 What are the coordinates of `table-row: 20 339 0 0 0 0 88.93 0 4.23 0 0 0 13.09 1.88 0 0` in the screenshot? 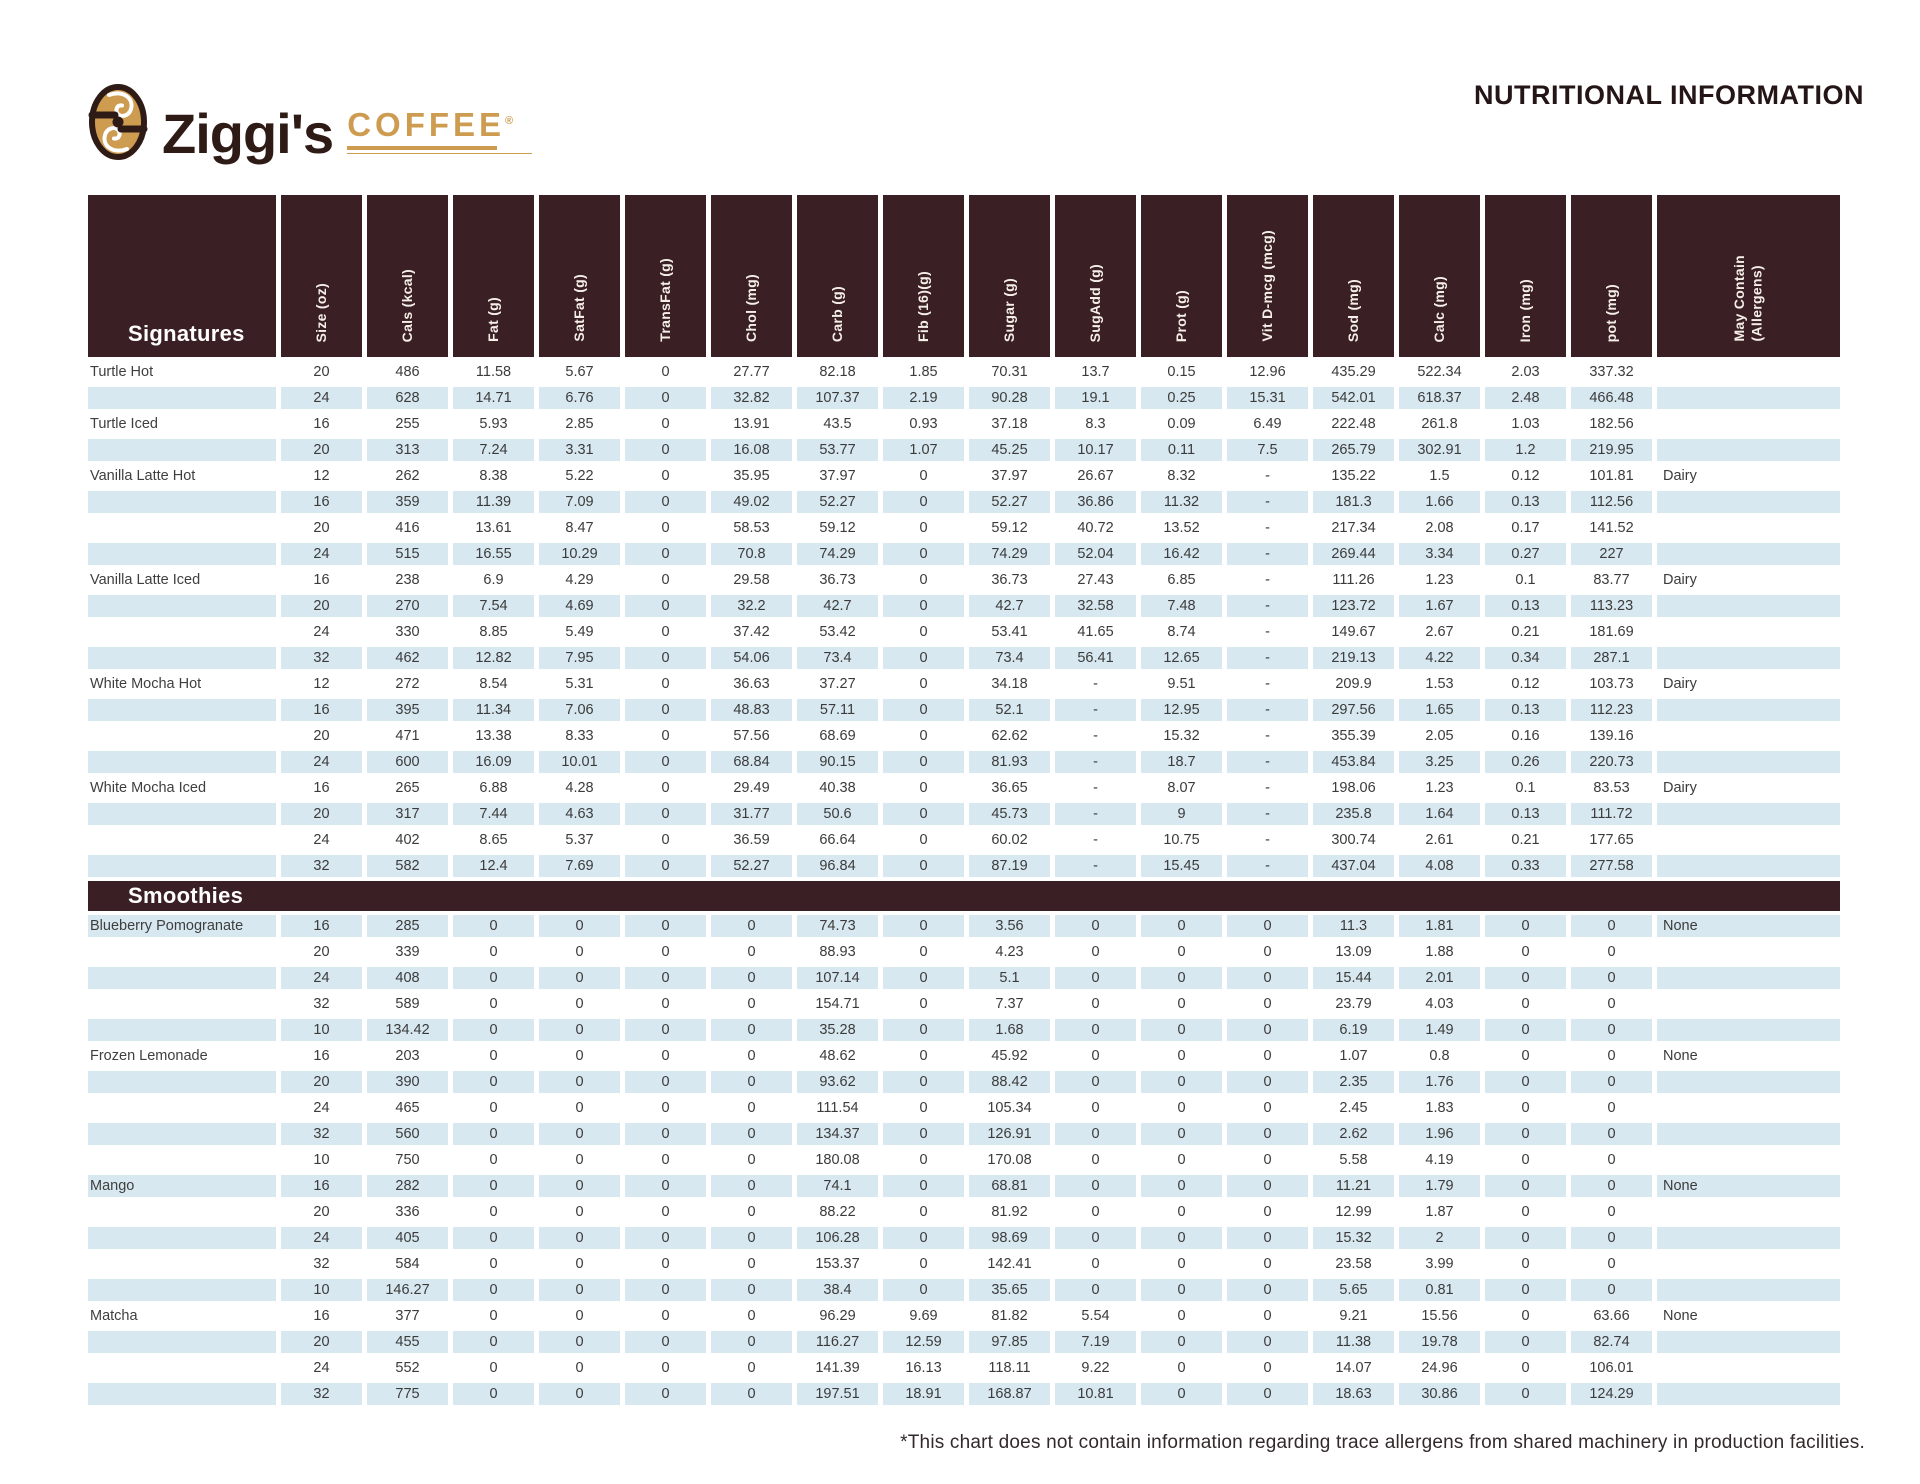 It's located at (964, 952).